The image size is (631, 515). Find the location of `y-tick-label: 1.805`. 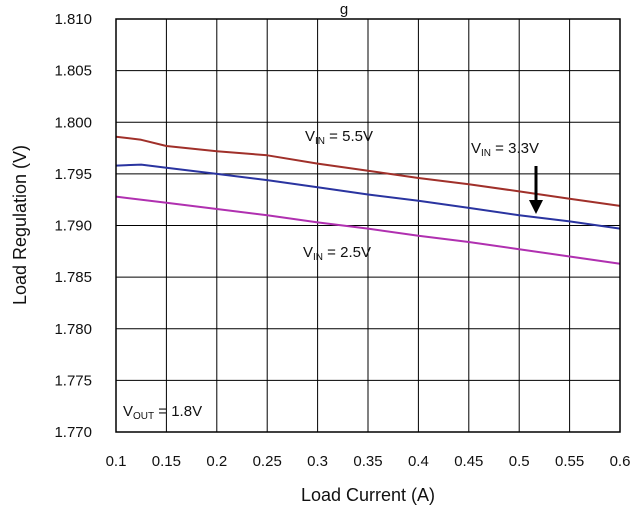

y-tick-label: 1.805 is located at coordinates (73, 71).